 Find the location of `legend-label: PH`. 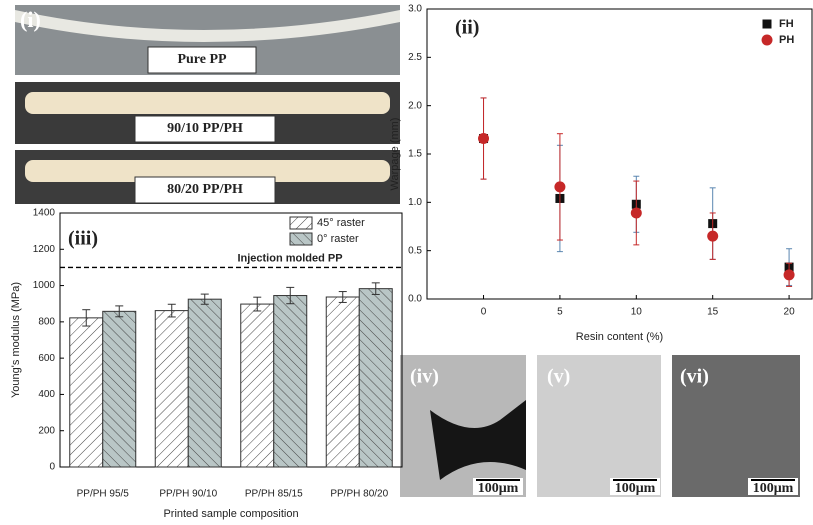

legend-label: PH is located at coordinates (786, 40).